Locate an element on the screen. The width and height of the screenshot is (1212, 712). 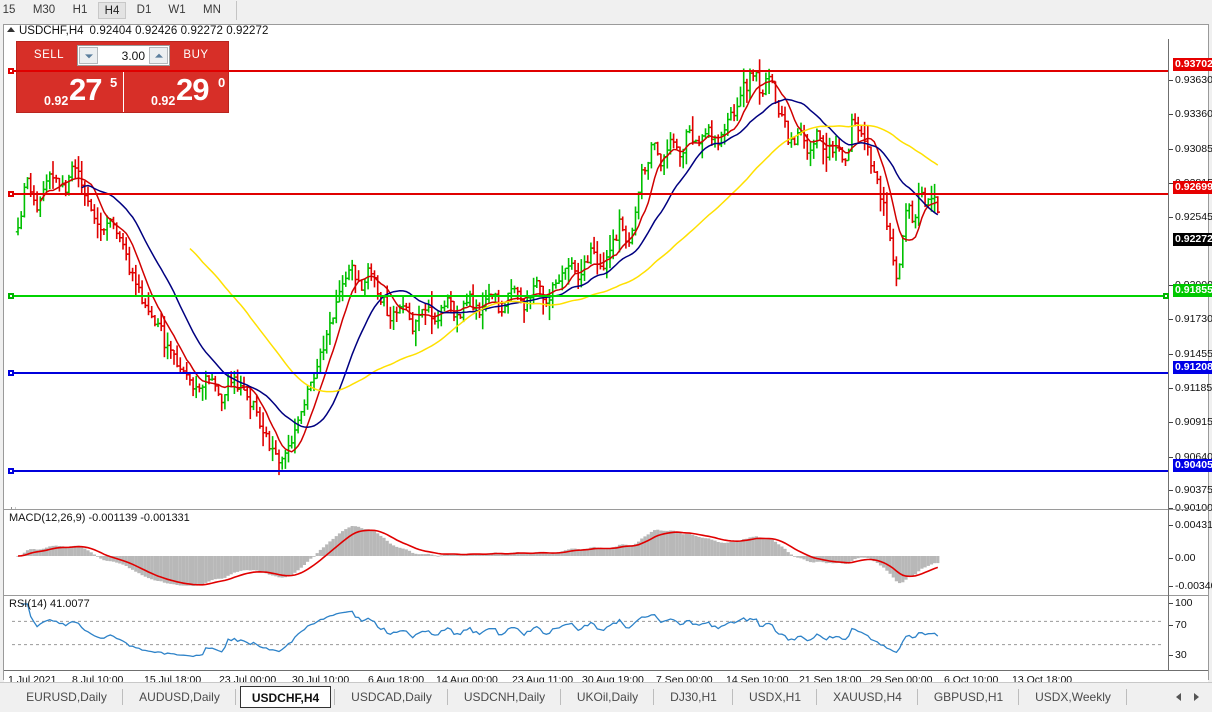
macd-label: MACD(12,26,9) -0.001139 -0.001331 is located at coordinates (99, 518).